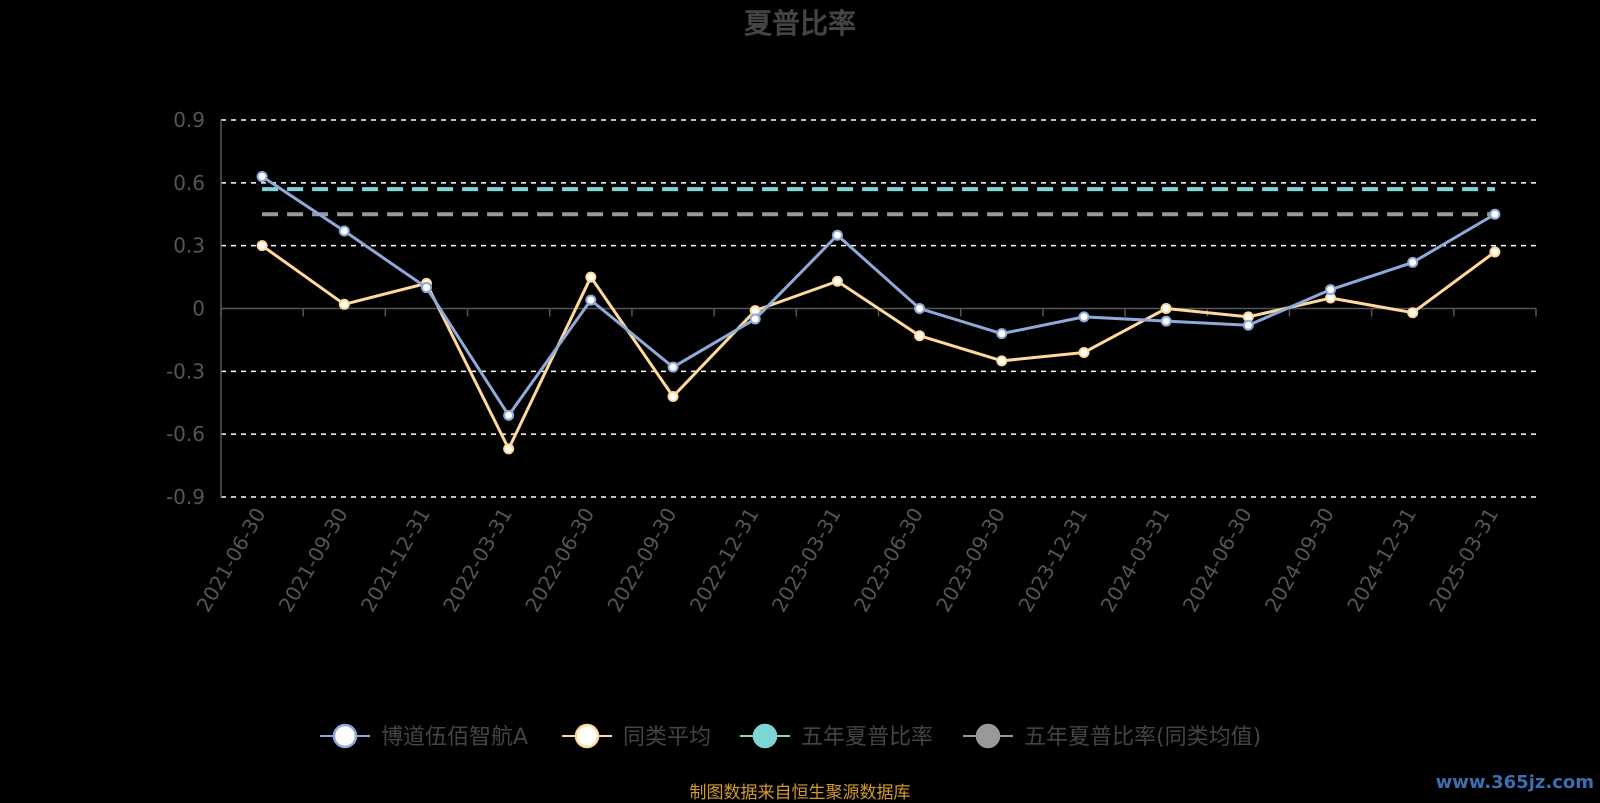 This screenshot has width=1600, height=803. I want to click on y-tick-label: -0.3, so click(185, 371).